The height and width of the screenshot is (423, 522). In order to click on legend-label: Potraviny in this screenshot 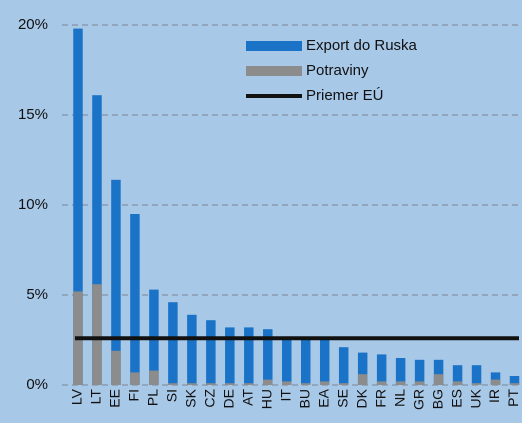, I will do `click(337, 70)`.